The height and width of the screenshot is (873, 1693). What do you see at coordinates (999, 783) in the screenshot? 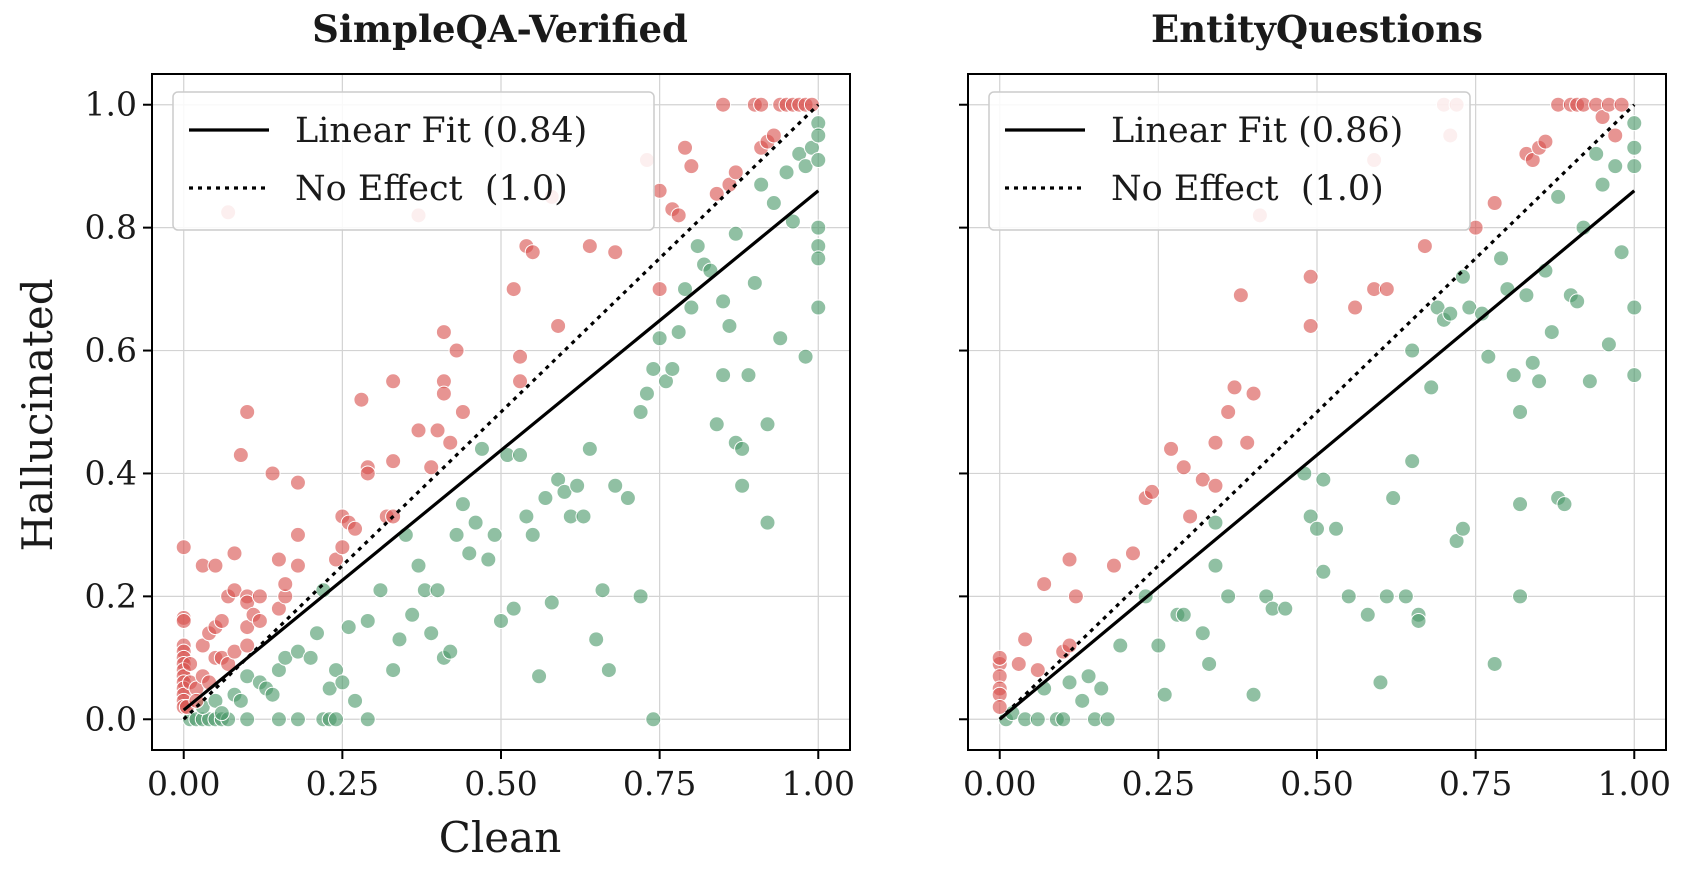
I see `x-tick-label: 0.00` at bounding box center [999, 783].